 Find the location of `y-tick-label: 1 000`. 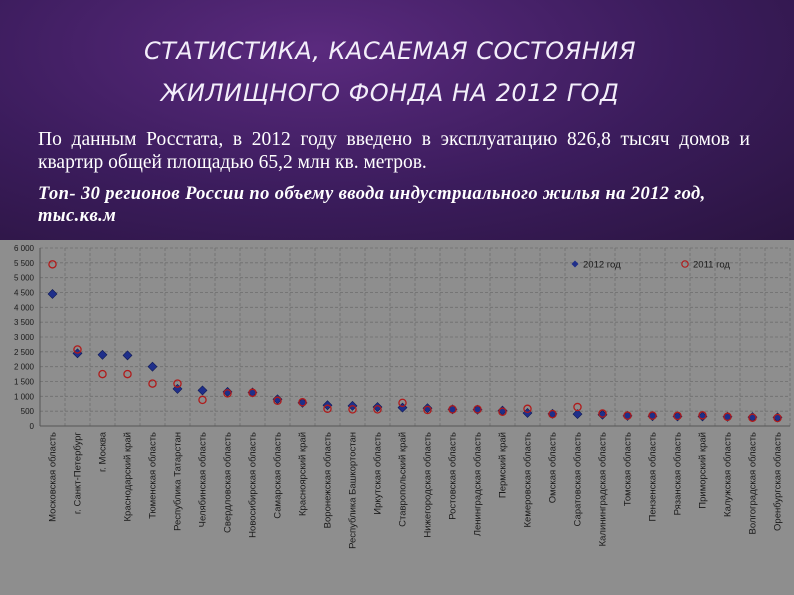

y-tick-label: 1 000 is located at coordinates (24, 396).